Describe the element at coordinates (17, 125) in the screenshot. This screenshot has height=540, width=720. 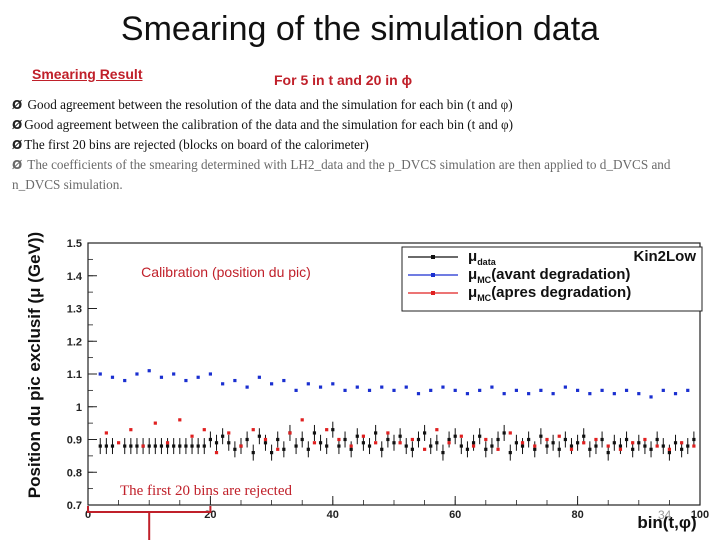
I see `bullet-arrow-icon: Ø` at that location.